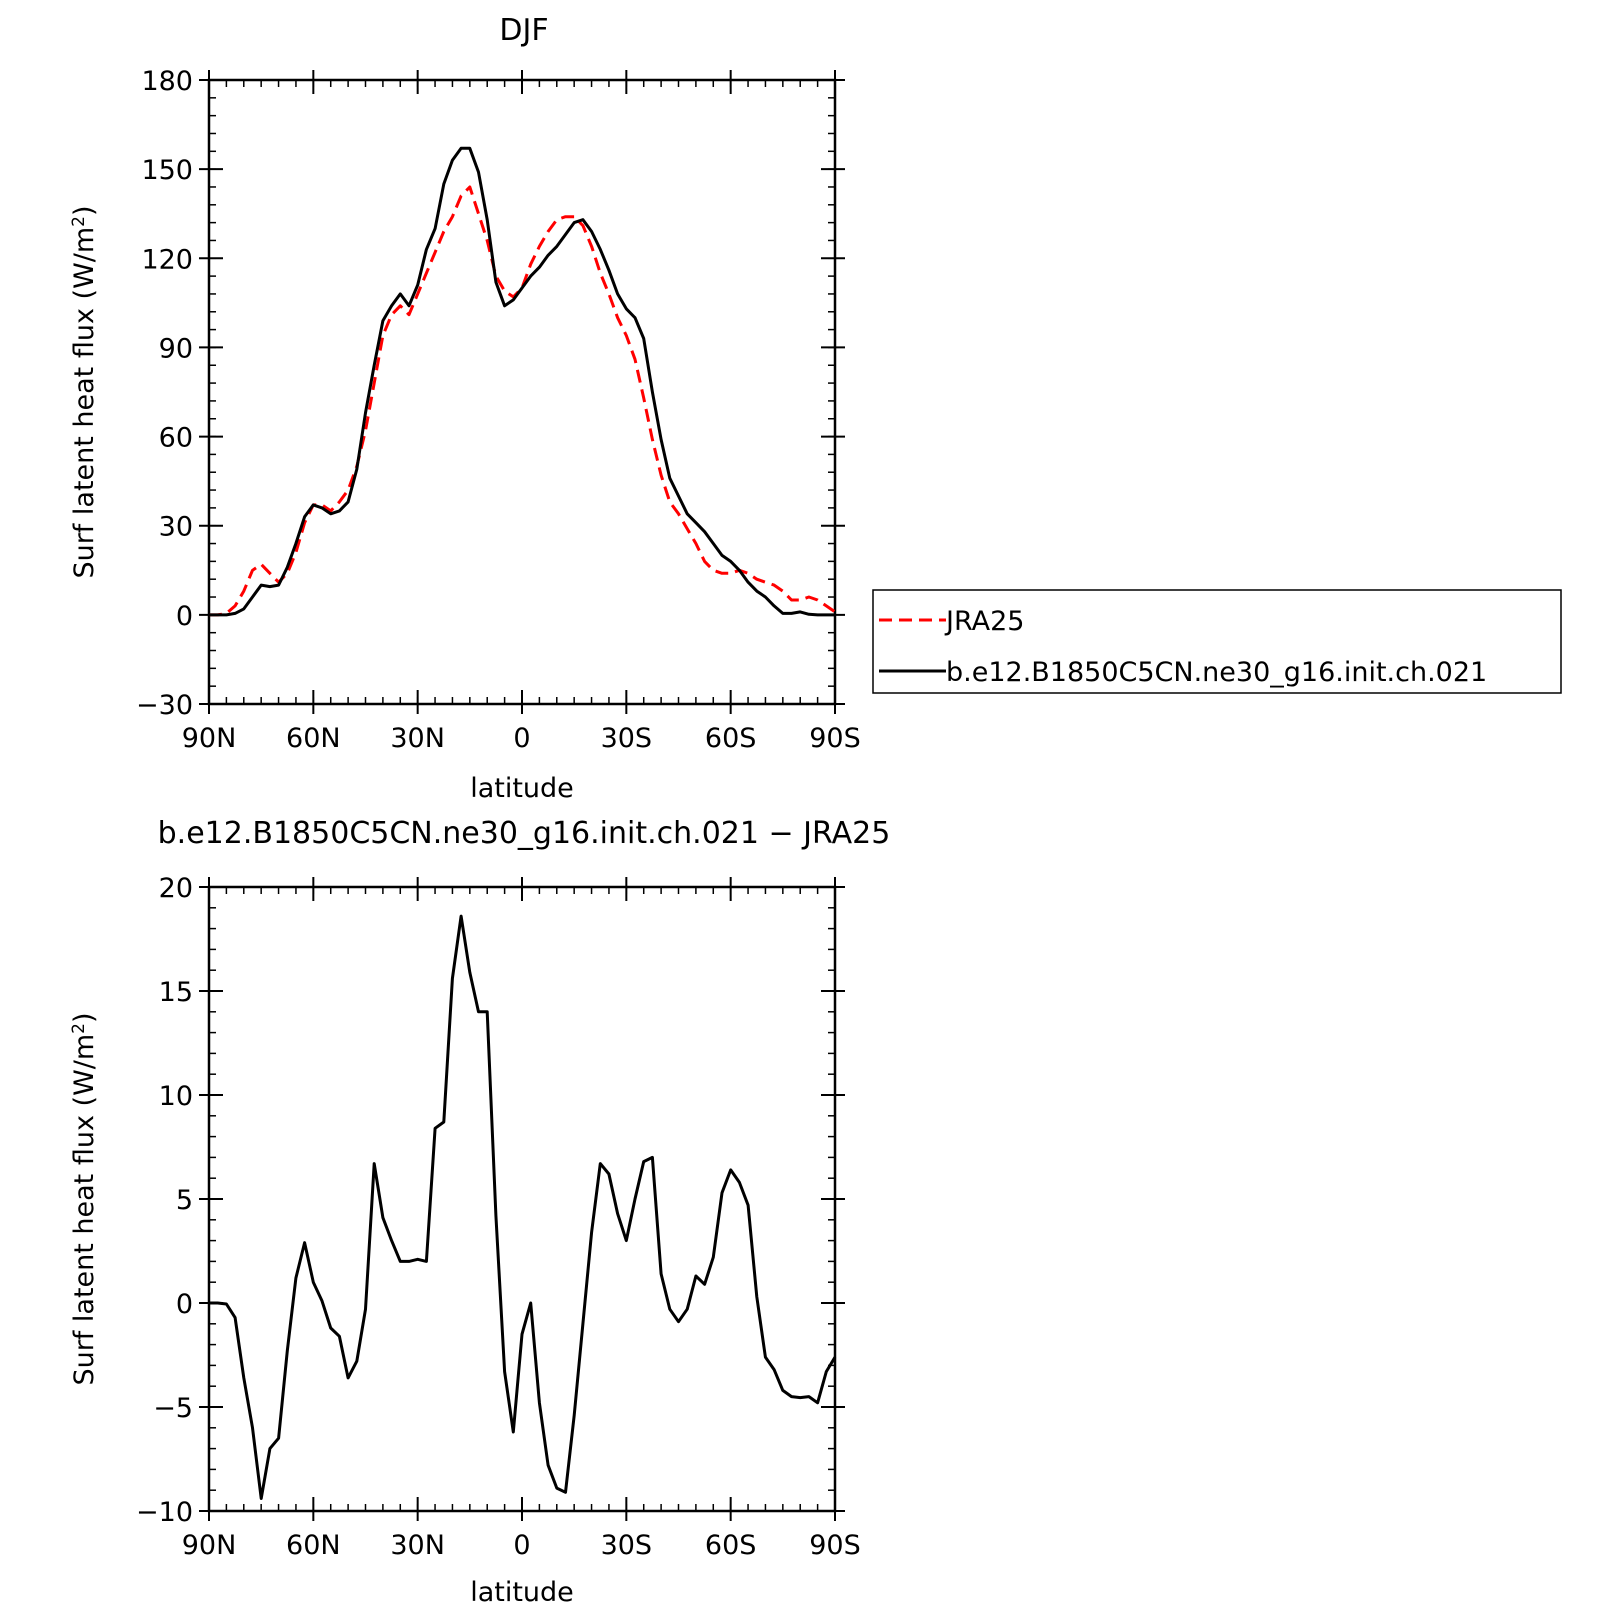 The width and height of the screenshot is (1611, 1608). Describe the element at coordinates (176, 348) in the screenshot. I see `y-tick-label: 90` at that location.